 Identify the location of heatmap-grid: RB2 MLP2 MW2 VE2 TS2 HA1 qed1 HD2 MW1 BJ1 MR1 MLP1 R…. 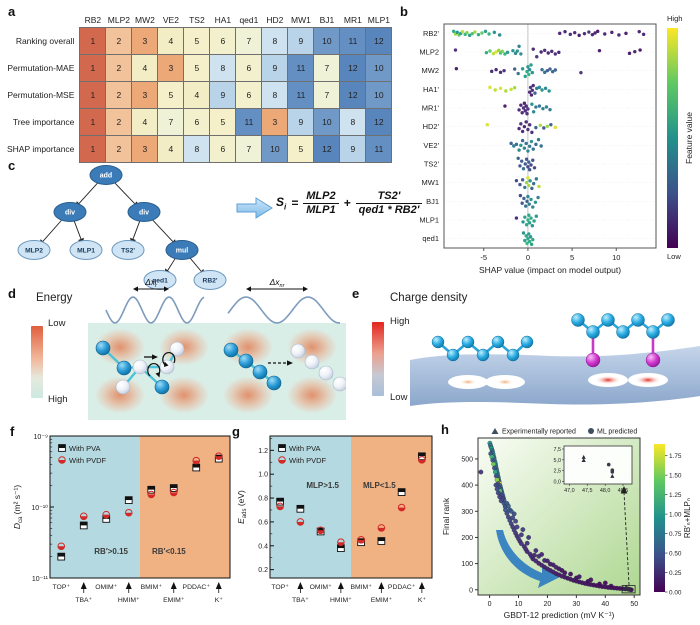
(199, 88).